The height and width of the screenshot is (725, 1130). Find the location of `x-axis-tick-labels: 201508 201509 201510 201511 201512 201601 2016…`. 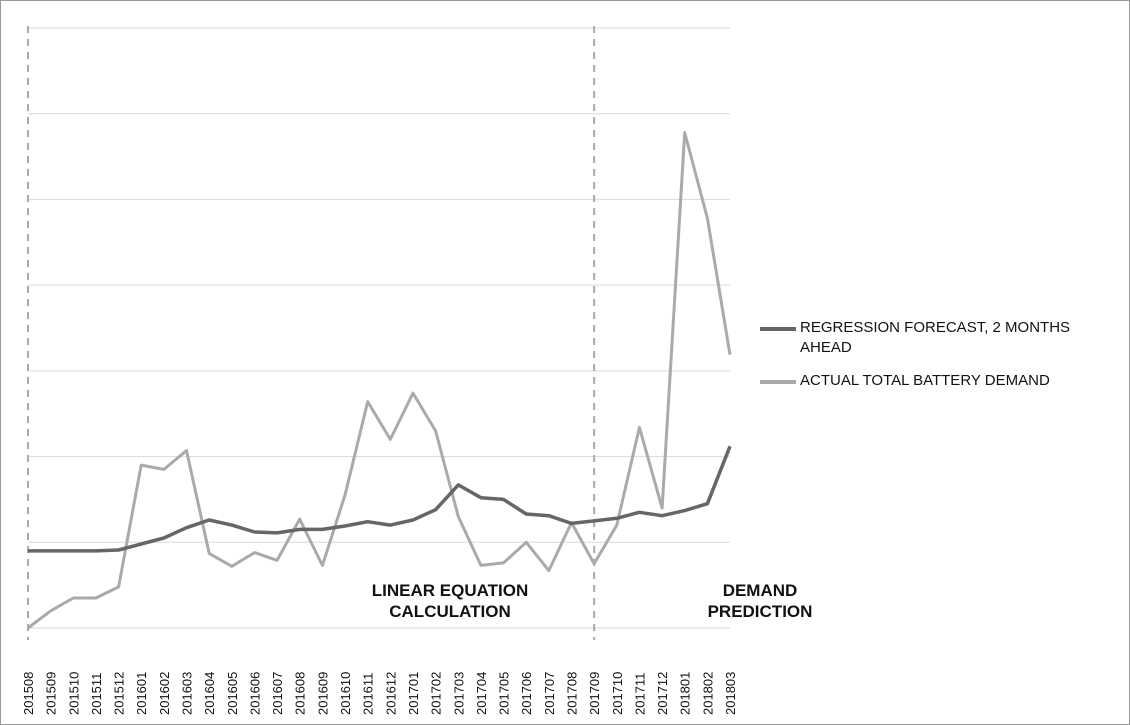

x-axis-tick-labels: 201508 201509 201510 201511 201512 201601 2016… is located at coordinates (379, 693).